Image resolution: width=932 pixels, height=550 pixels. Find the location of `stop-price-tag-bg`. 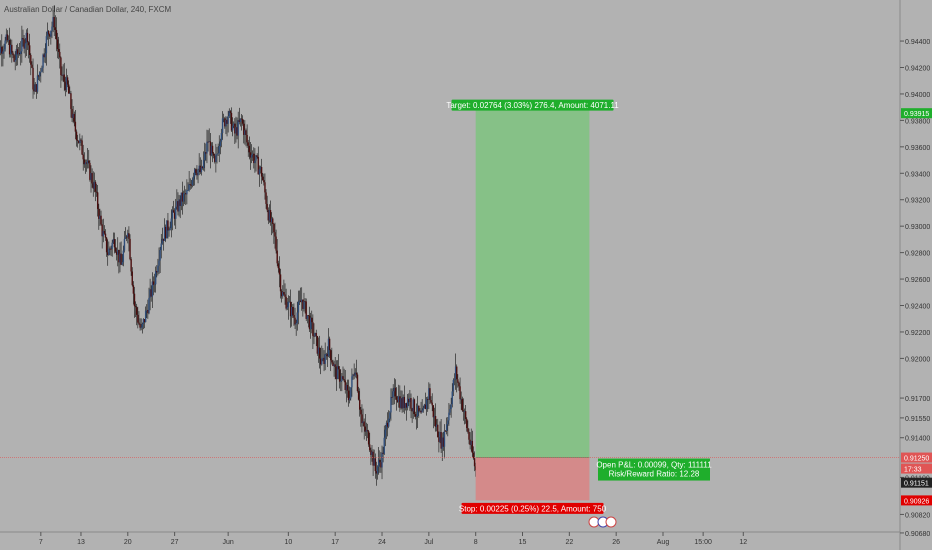

stop-price-tag-bg is located at coordinates (916, 500).